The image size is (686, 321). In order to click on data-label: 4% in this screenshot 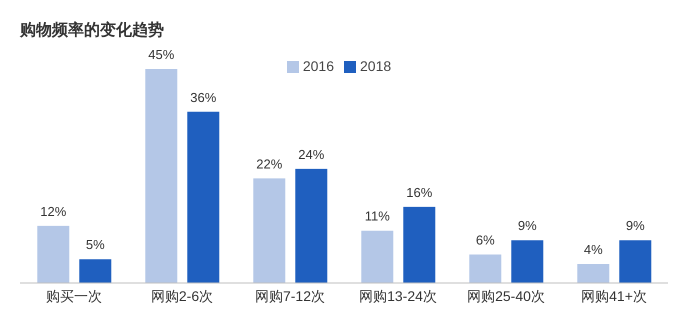, I will do `click(594, 249)`.